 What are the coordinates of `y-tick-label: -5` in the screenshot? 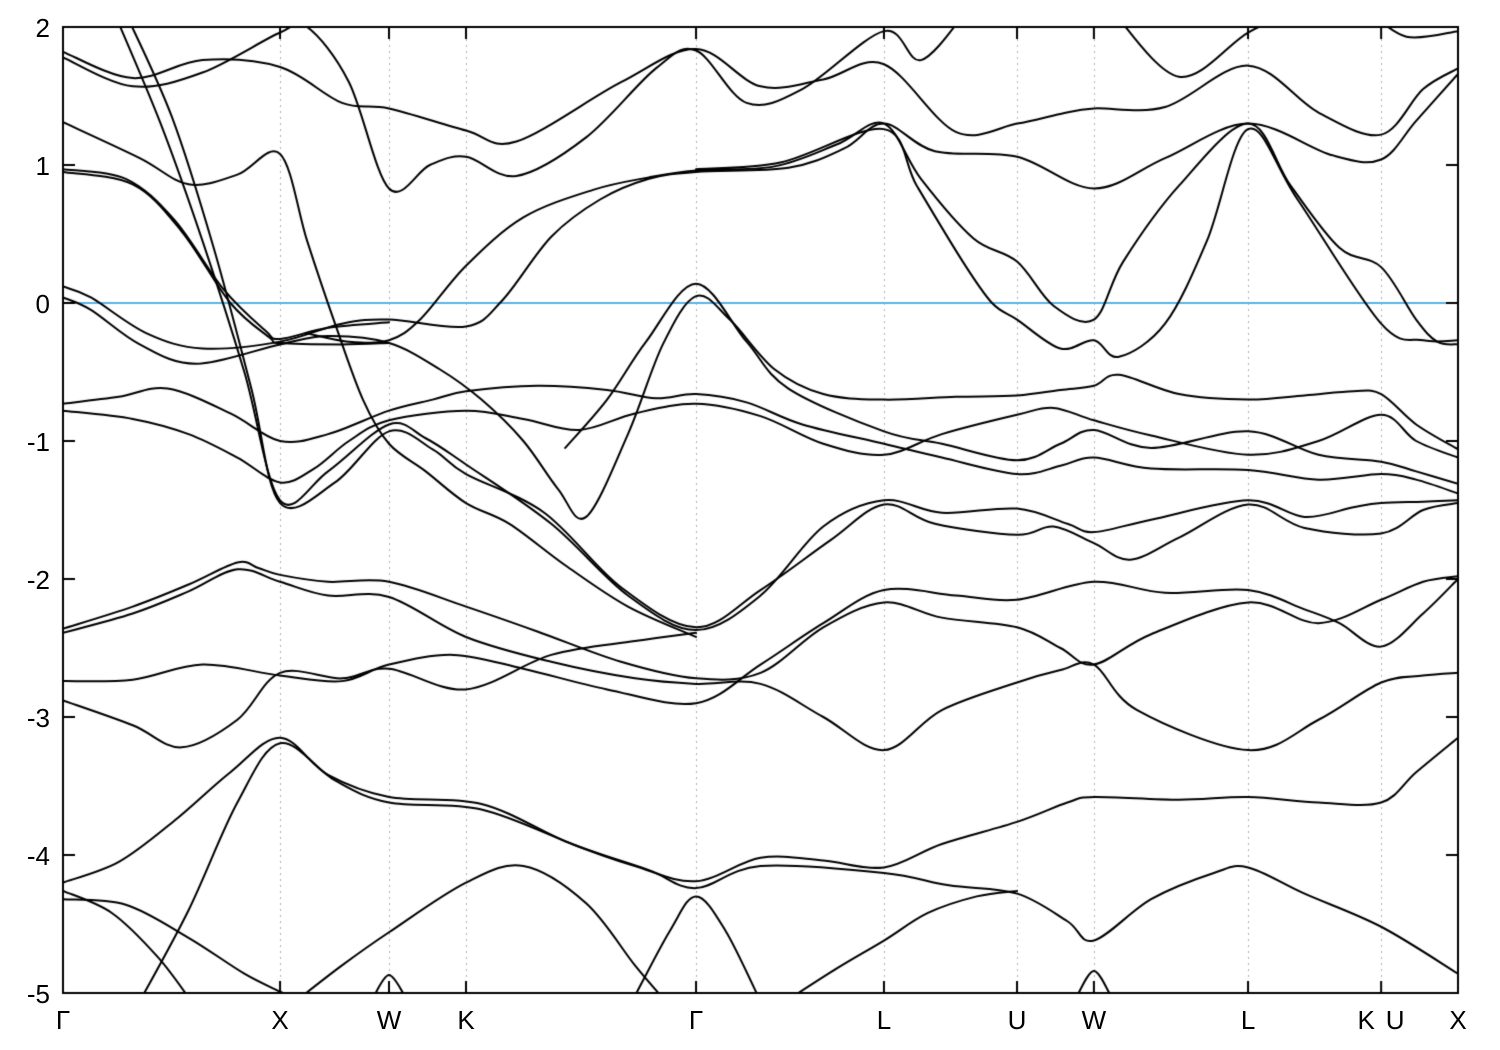 It's located at (38, 994).